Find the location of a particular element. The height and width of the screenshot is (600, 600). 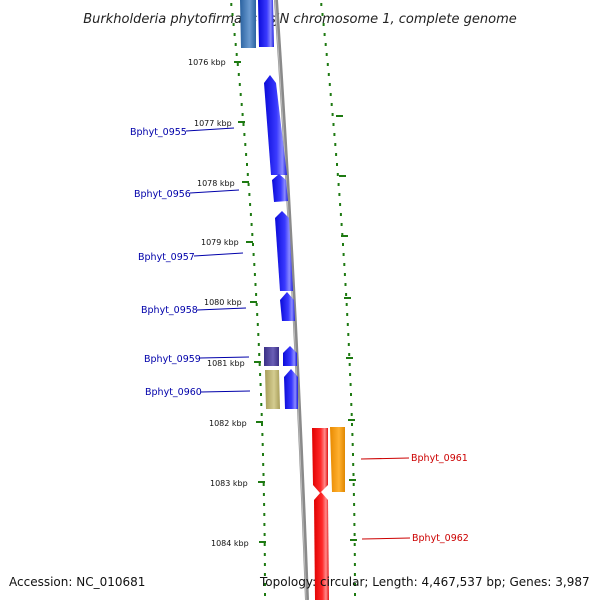

gene-label-text: Bphyt_0957 is located at coordinates (166, 257).